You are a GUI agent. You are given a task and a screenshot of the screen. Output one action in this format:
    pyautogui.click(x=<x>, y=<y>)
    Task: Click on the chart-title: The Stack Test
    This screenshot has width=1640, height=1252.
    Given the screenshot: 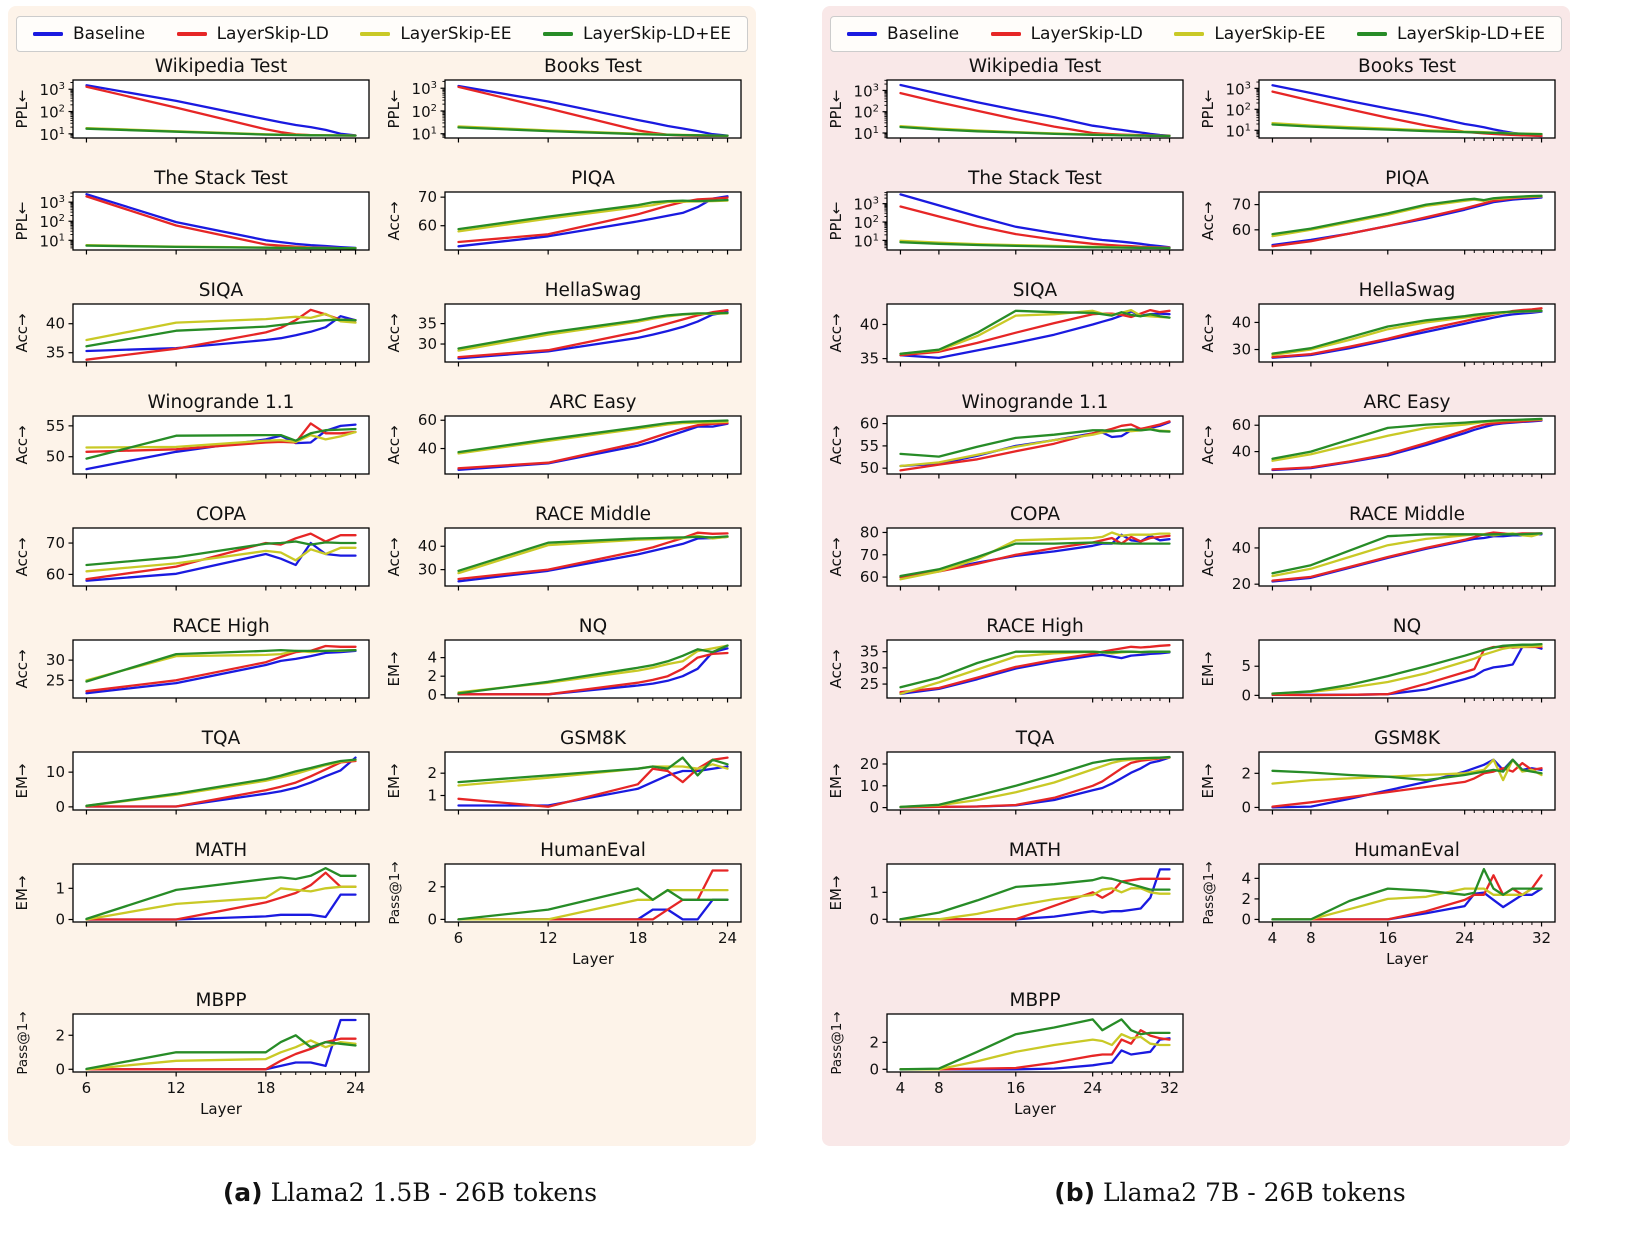 What is the action you would take?
    pyautogui.click(x=220, y=178)
    